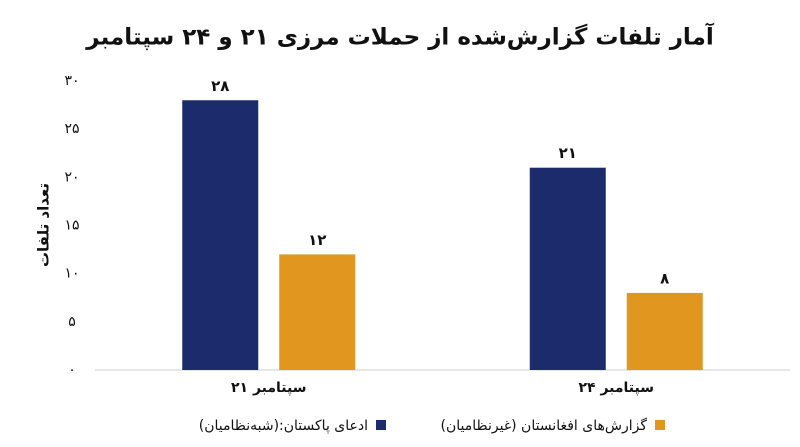 Image resolution: width=800 pixels, height=447 pixels. I want to click on data-label: ۸, so click(664, 278).